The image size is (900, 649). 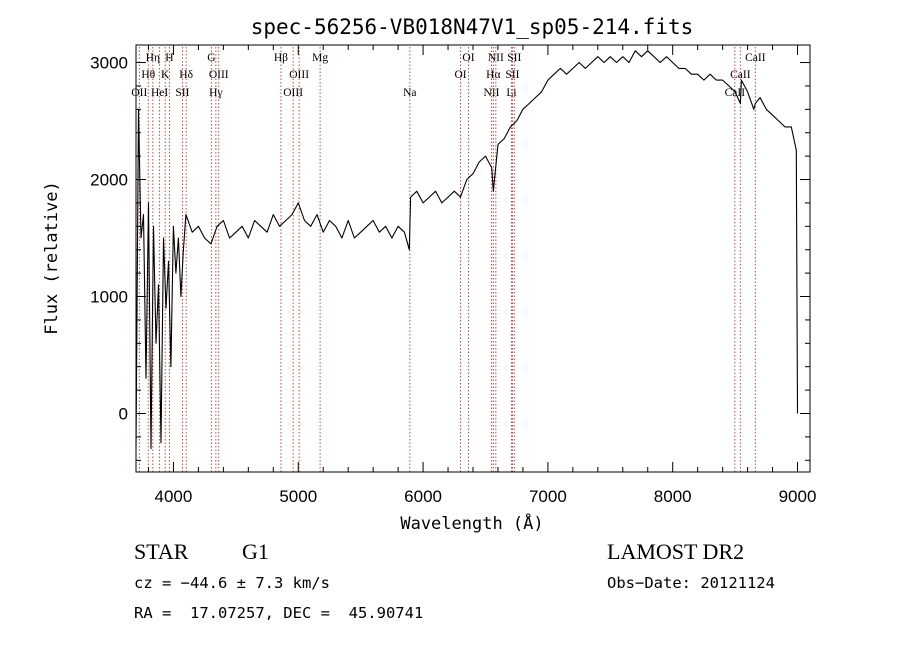 I want to click on line-marker-label-2: Hη, so click(x=153, y=58).